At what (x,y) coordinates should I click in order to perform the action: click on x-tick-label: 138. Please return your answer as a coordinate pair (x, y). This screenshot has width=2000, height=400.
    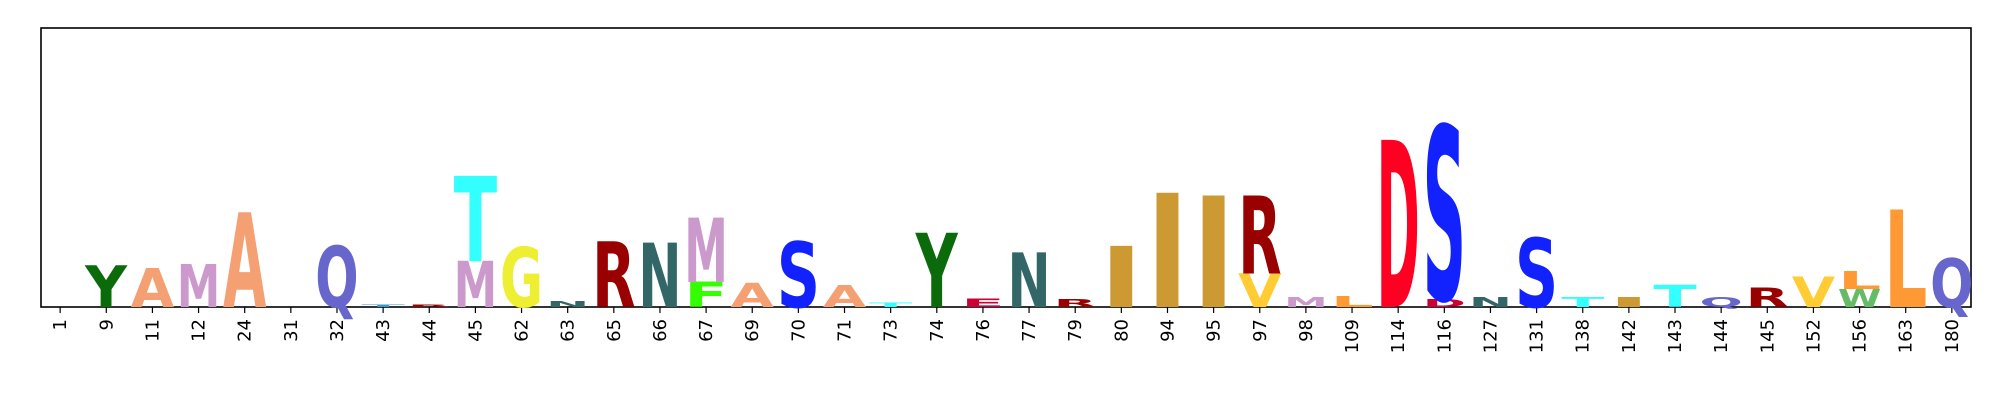
    Looking at the image, I should click on (1583, 336).